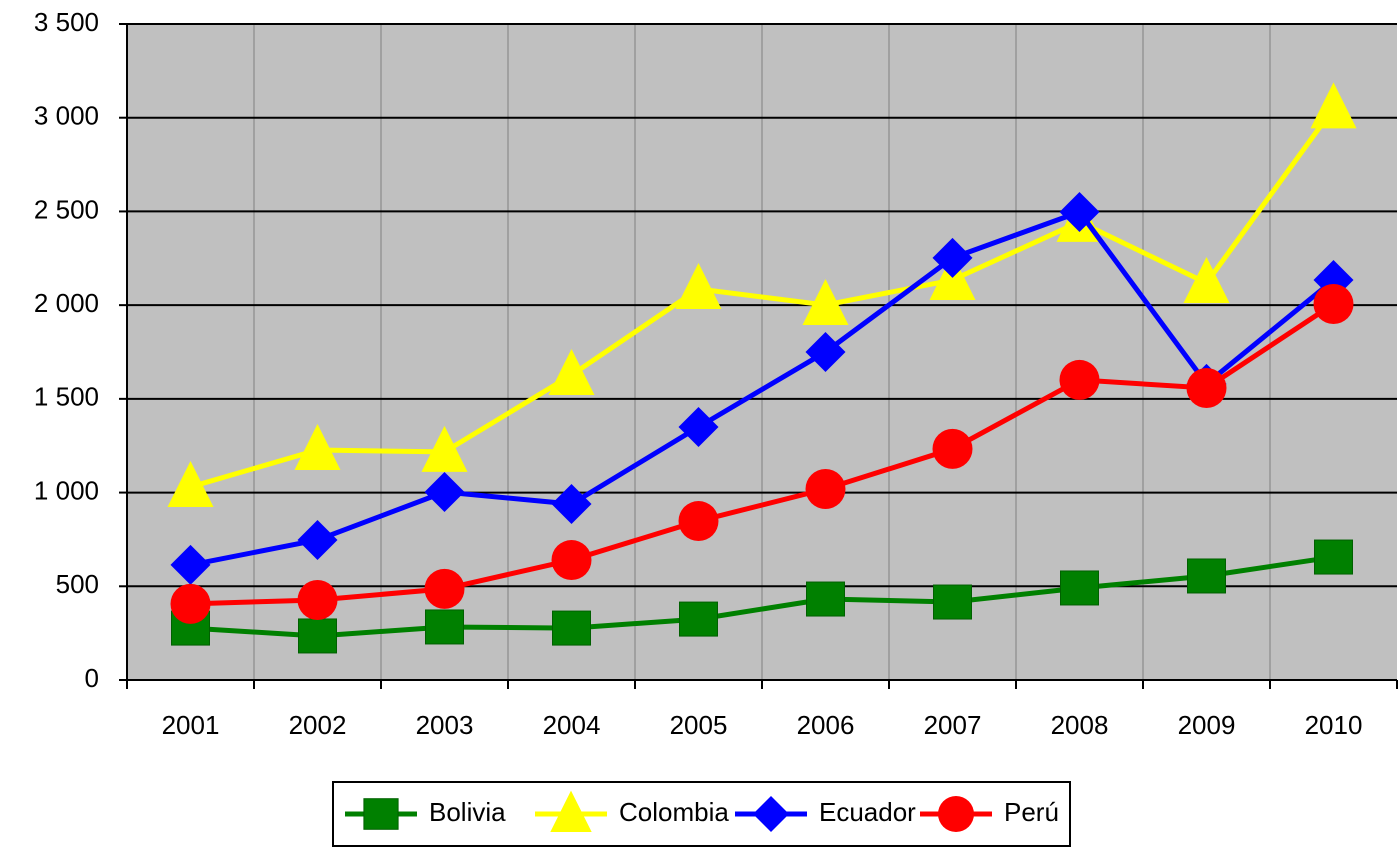 The height and width of the screenshot is (848, 1398). Describe the element at coordinates (674, 812) in the screenshot. I see `legend-label: Colombia` at that location.